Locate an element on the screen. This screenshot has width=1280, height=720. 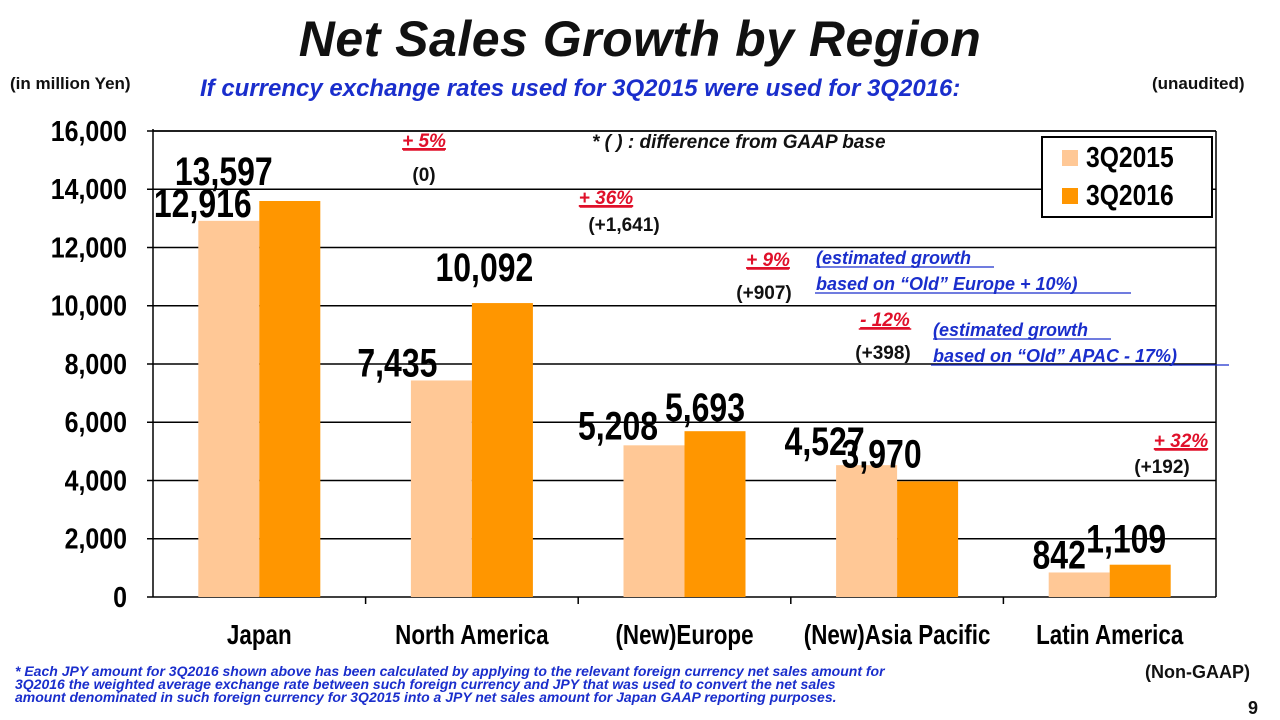
growth-percent: + 9% is located at coordinates (768, 260).